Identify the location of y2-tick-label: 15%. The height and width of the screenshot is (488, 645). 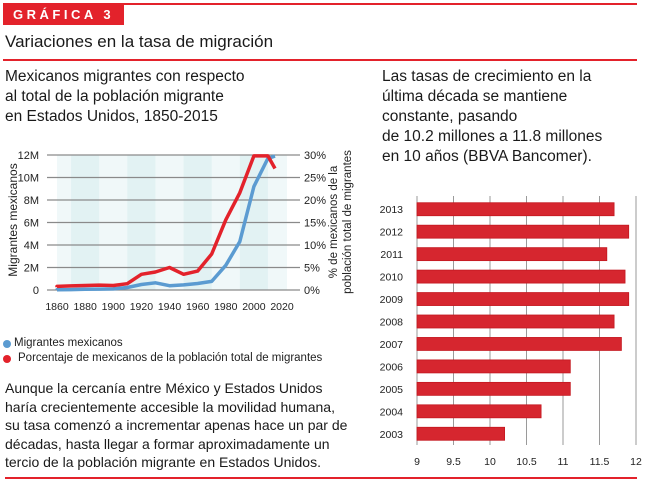
(315, 224).